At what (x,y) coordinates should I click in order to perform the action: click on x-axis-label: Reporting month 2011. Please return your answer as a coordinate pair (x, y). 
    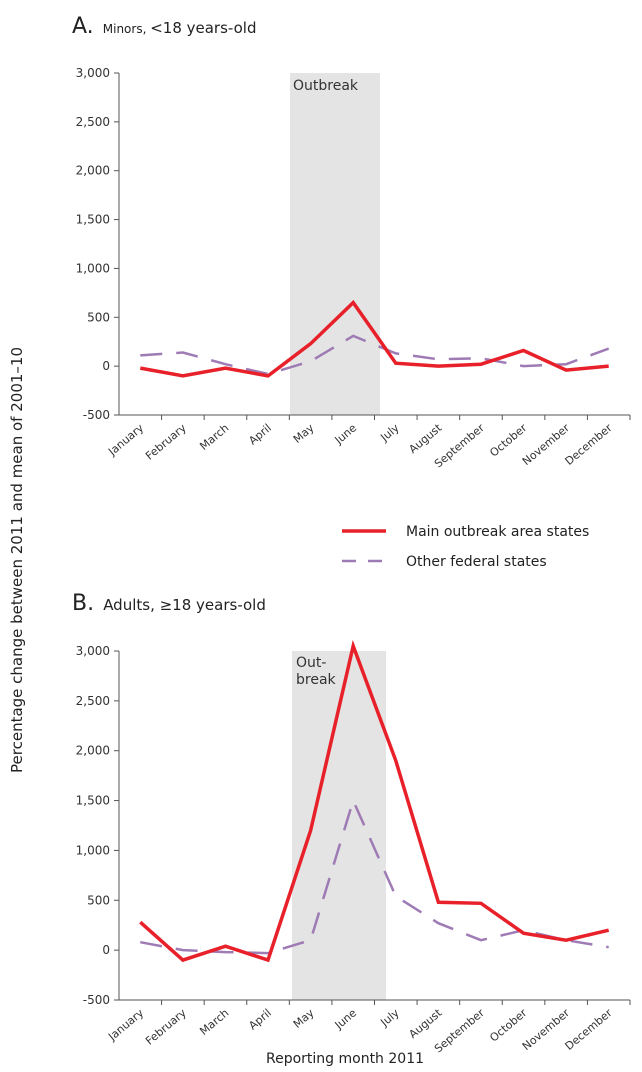
    Looking at the image, I should click on (345, 1059).